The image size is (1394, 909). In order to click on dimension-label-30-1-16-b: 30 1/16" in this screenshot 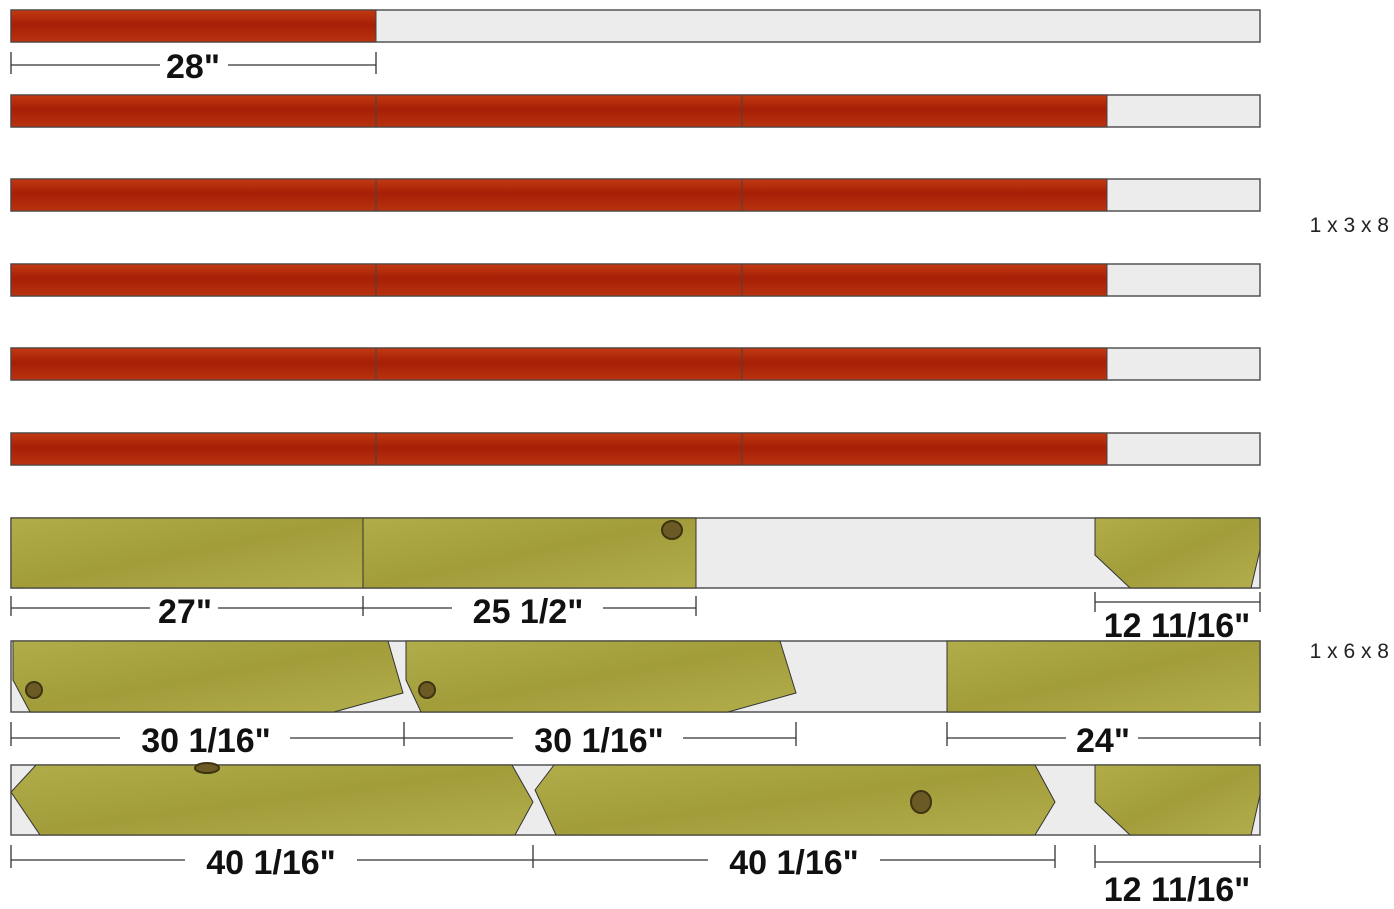, I will do `click(599, 741)`.